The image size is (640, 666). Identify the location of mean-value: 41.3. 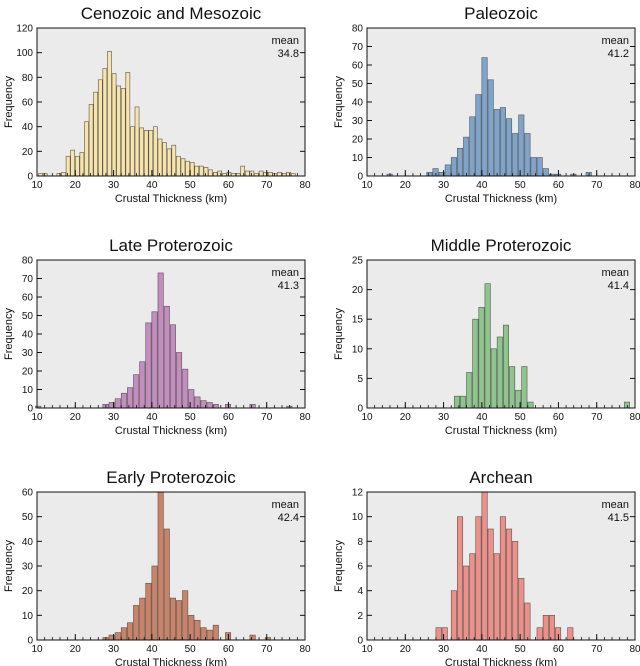
(288, 286).